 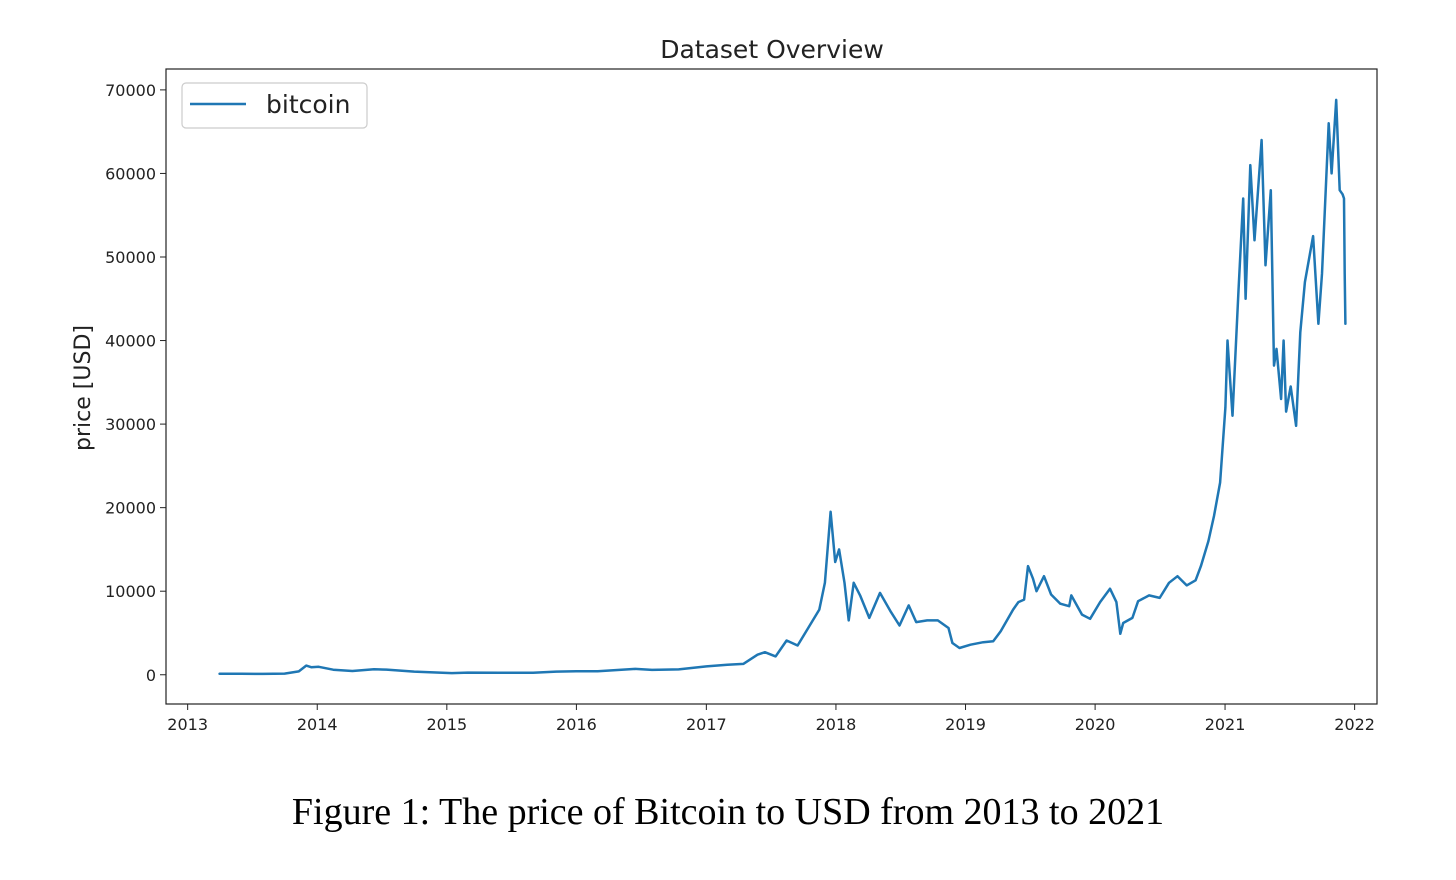 What do you see at coordinates (771, 719) in the screenshot?
I see `x-axis-ticks: 2013 2014 2015 2016 2017 2018 2019 2020 2021 2022` at bounding box center [771, 719].